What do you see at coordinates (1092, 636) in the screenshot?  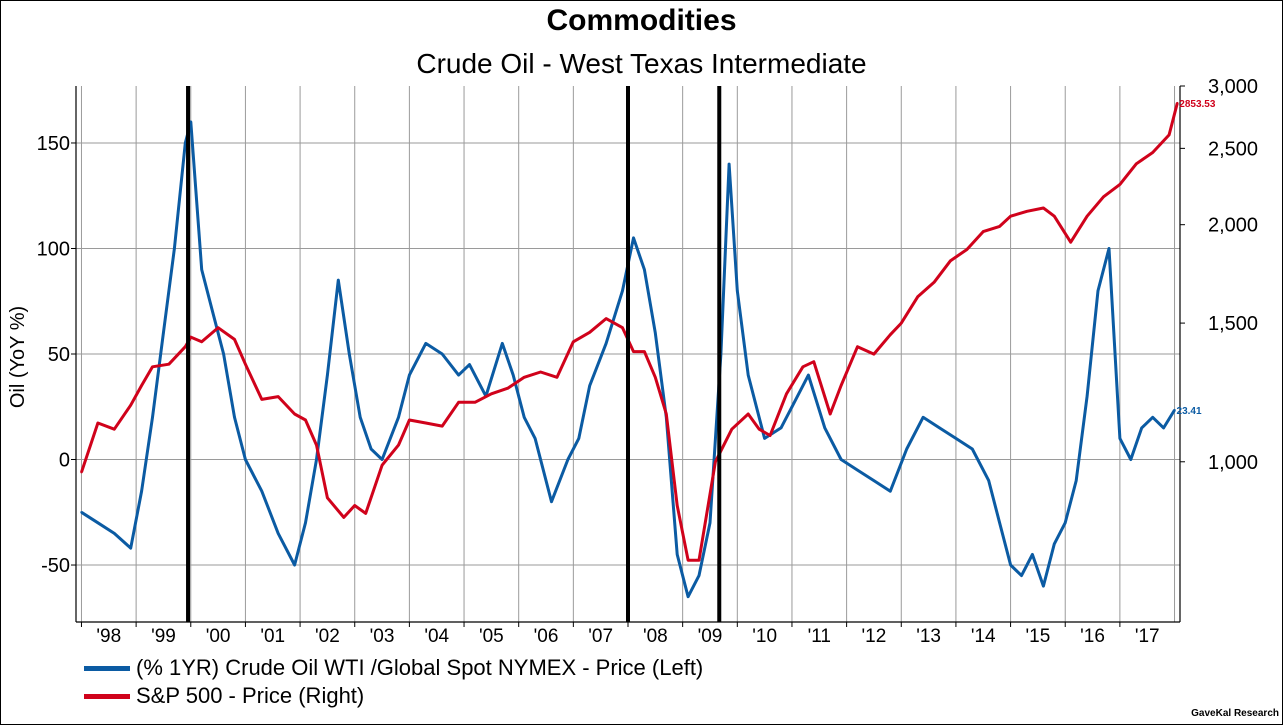 I see `x-tick-label: '16` at bounding box center [1092, 636].